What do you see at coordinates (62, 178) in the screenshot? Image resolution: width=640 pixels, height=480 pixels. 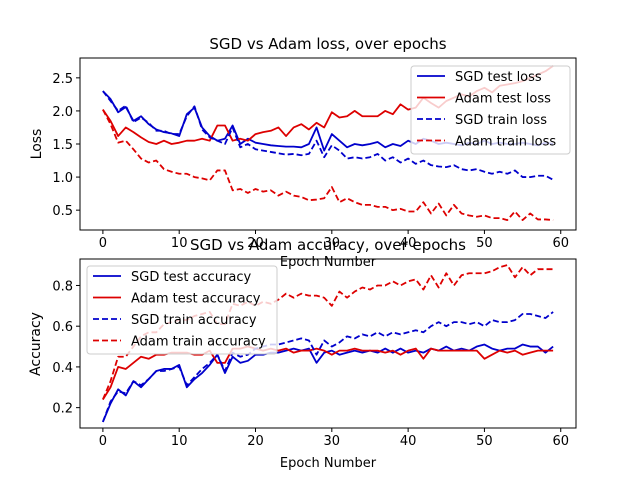 I see `loss-y-tick-label-1: 1.0` at bounding box center [62, 178].